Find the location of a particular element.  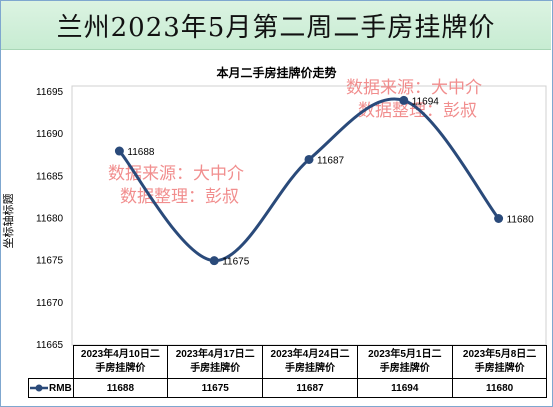

y-axis-ticks: 11665 11670 11675 11680 11685 11690 11695 is located at coordinates (50, 219).